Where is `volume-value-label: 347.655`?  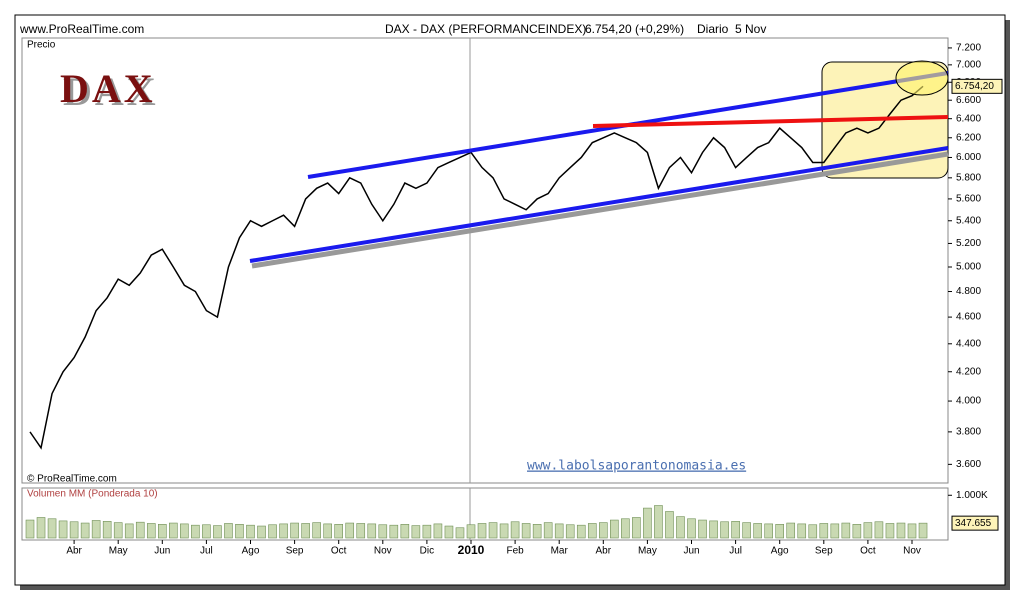
volume-value-label: 347.655 is located at coordinates (973, 523).